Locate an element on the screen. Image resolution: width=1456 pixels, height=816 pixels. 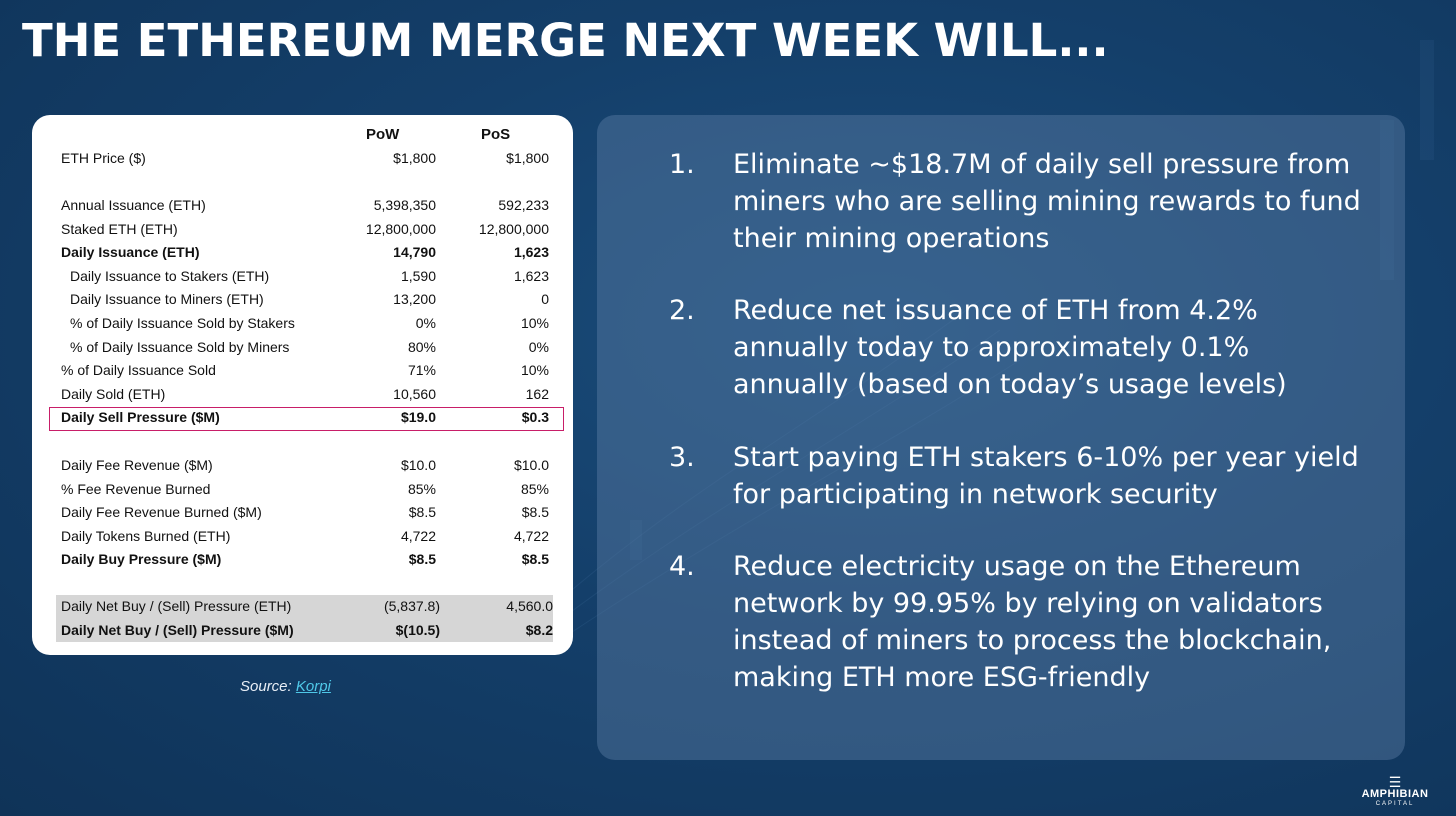
pos-value: 0% is located at coordinates (538, 346).